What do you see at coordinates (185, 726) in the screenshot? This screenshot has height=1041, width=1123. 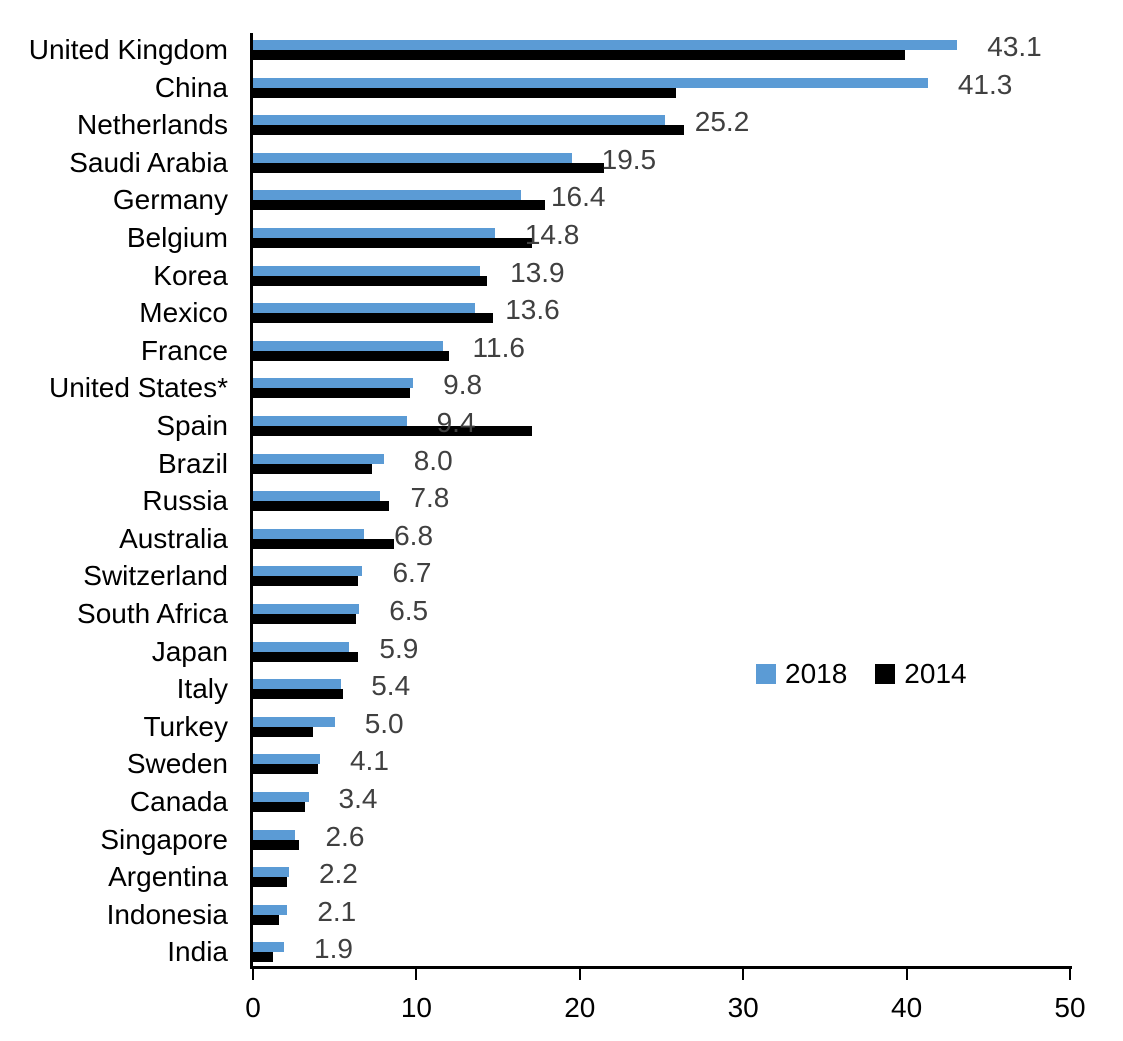 I see `category-label: Turkey` at bounding box center [185, 726].